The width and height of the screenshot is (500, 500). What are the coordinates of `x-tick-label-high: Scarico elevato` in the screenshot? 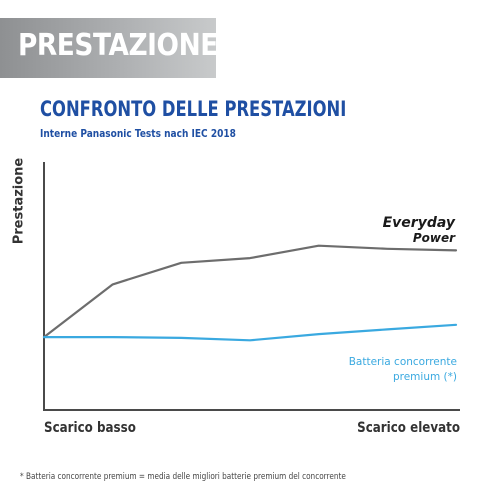 It's located at (408, 428).